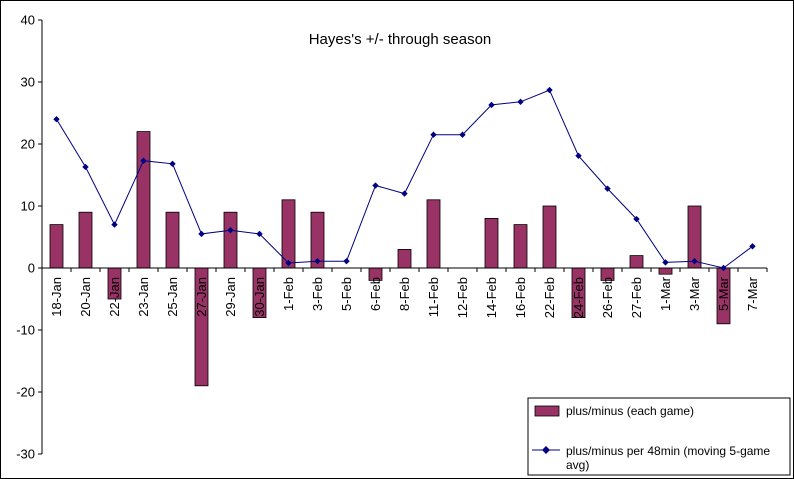 This screenshot has width=794, height=479. Describe the element at coordinates (288, 294) in the screenshot. I see `x-tick-label: 1-Feb` at that location.